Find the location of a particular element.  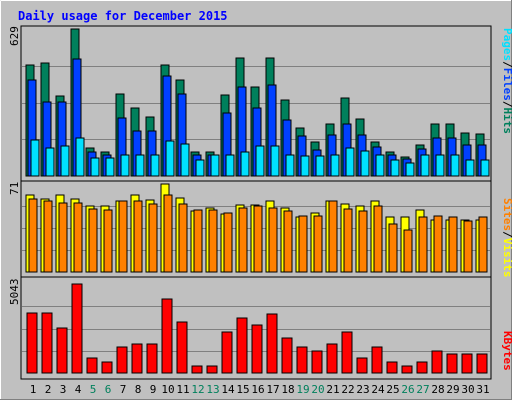

x-tick-label: 28 is located at coordinates (437, 389).